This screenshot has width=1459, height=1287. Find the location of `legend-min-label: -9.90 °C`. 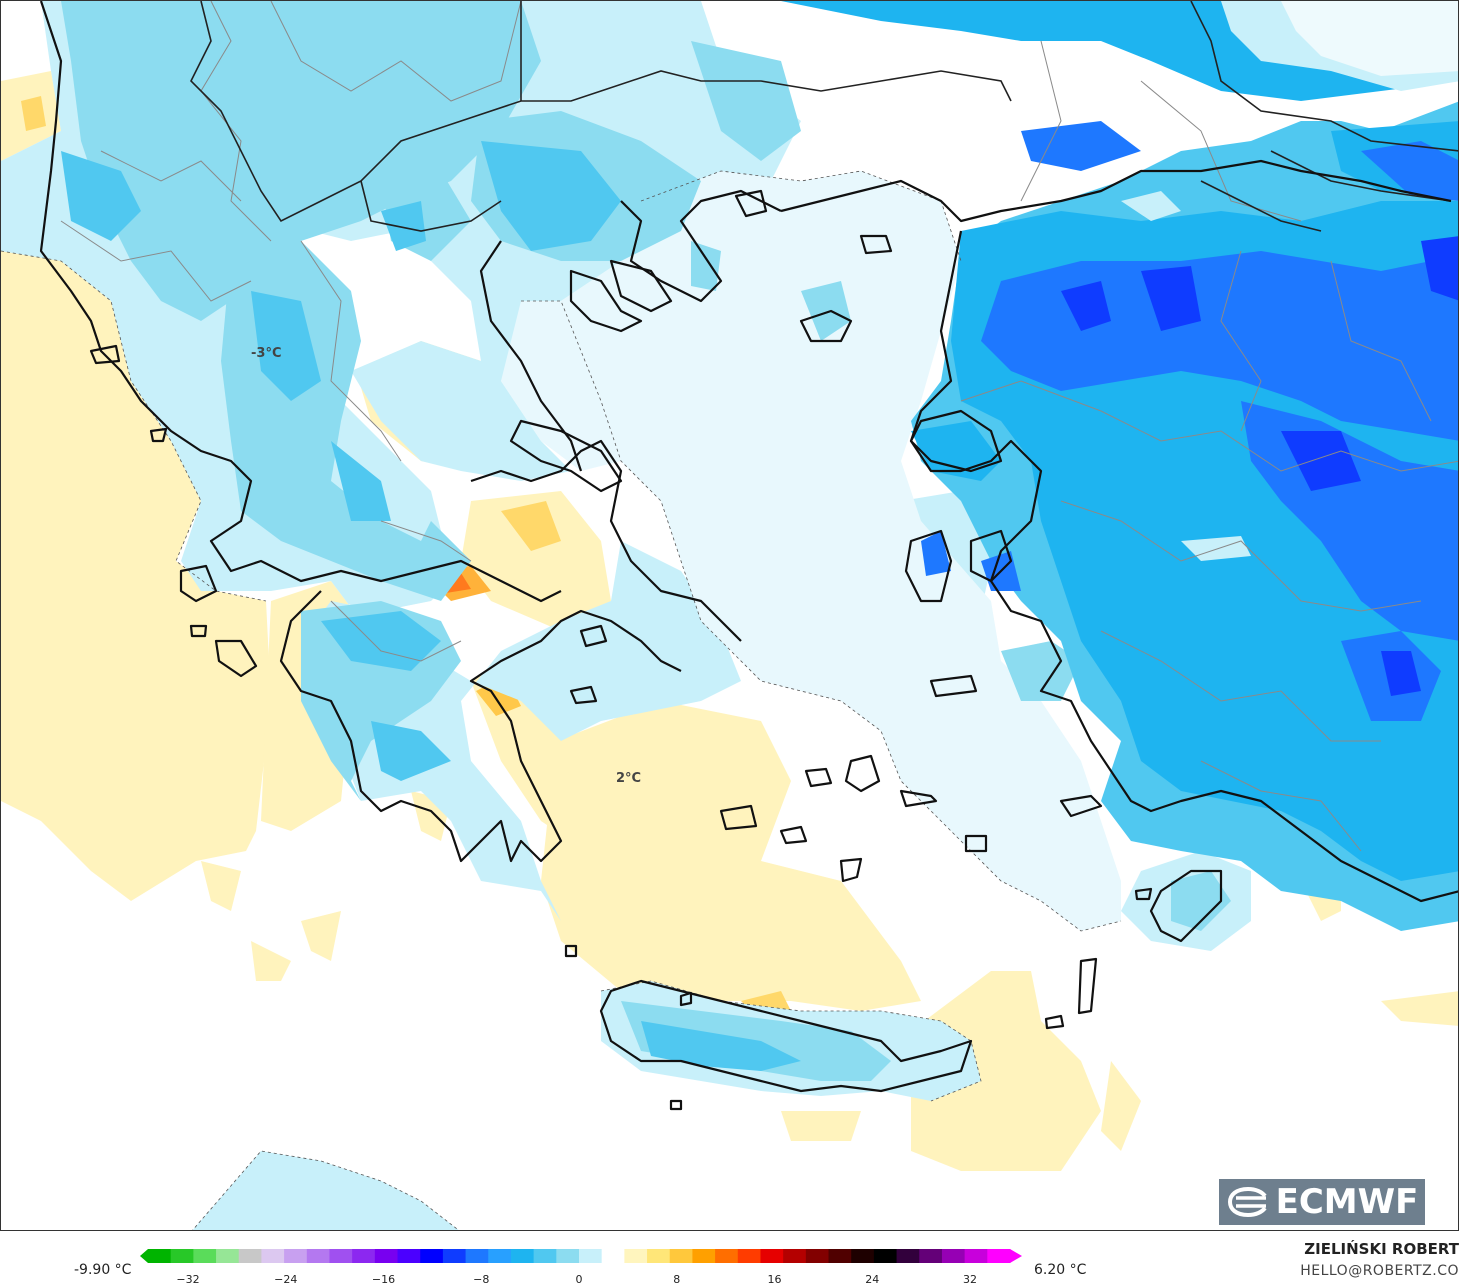

legend-min-label: -9.90 °C is located at coordinates (103, 1270).